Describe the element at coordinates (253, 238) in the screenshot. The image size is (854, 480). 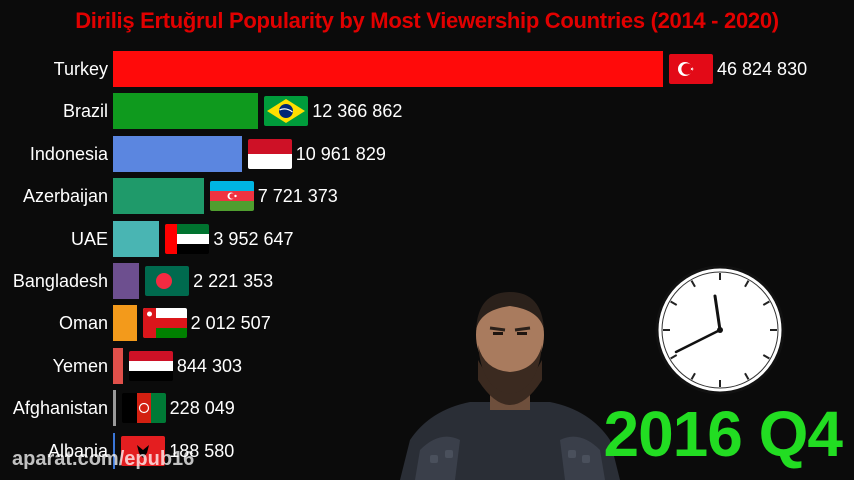
I see `value-label: 3 952 647` at that location.